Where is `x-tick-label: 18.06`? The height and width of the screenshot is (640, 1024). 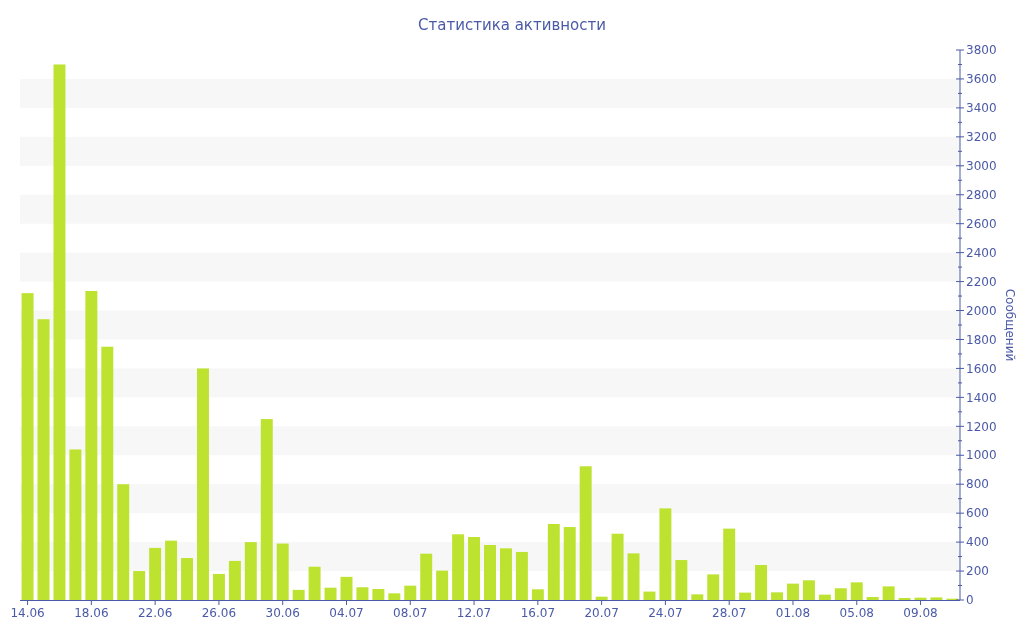 x-tick-label: 18.06 is located at coordinates (91, 613).